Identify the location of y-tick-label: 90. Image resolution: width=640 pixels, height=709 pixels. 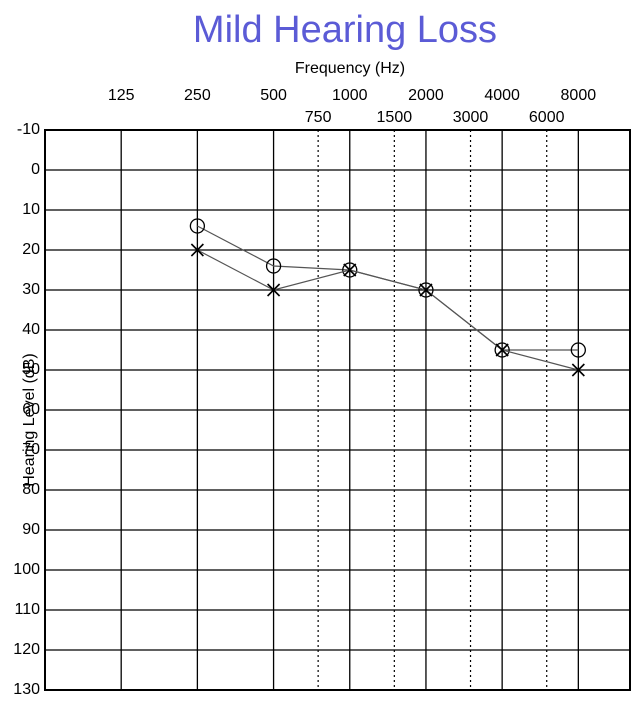
(31, 529).